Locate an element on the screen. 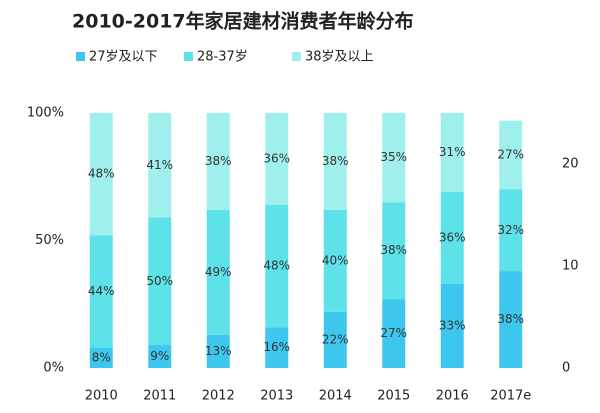  value-label: 31% is located at coordinates (452, 152).